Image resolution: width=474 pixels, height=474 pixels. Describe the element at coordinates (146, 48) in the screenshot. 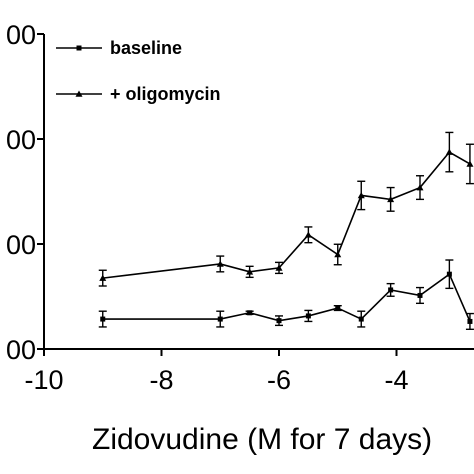

I see `legend-label: baseline` at that location.